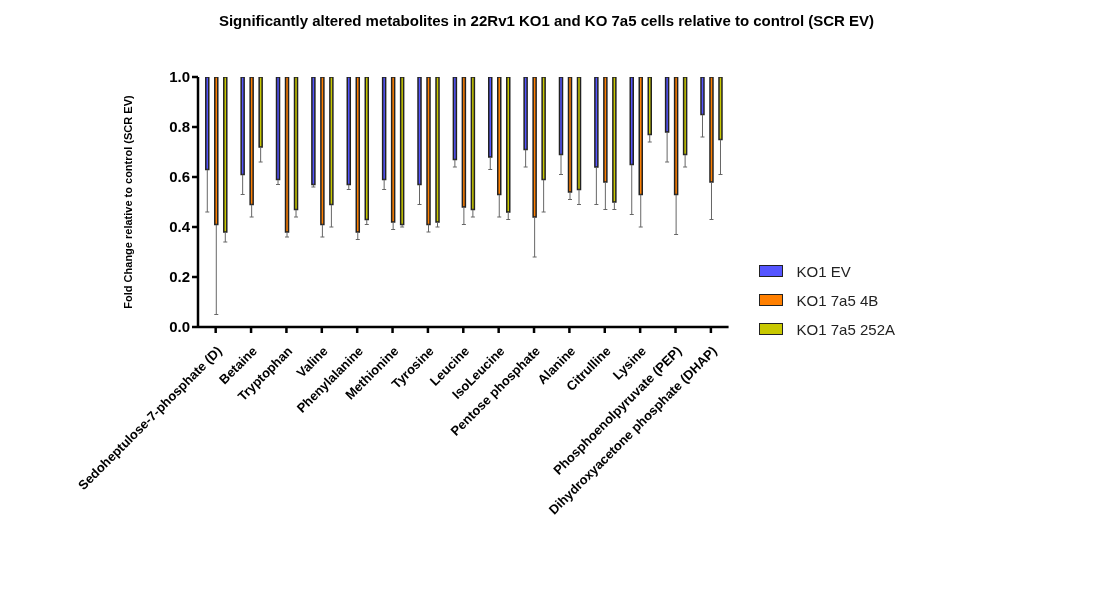 Image resolution: width=1093 pixels, height=592 pixels. I want to click on legend-label: KO1 7a5 4B, so click(837, 300).